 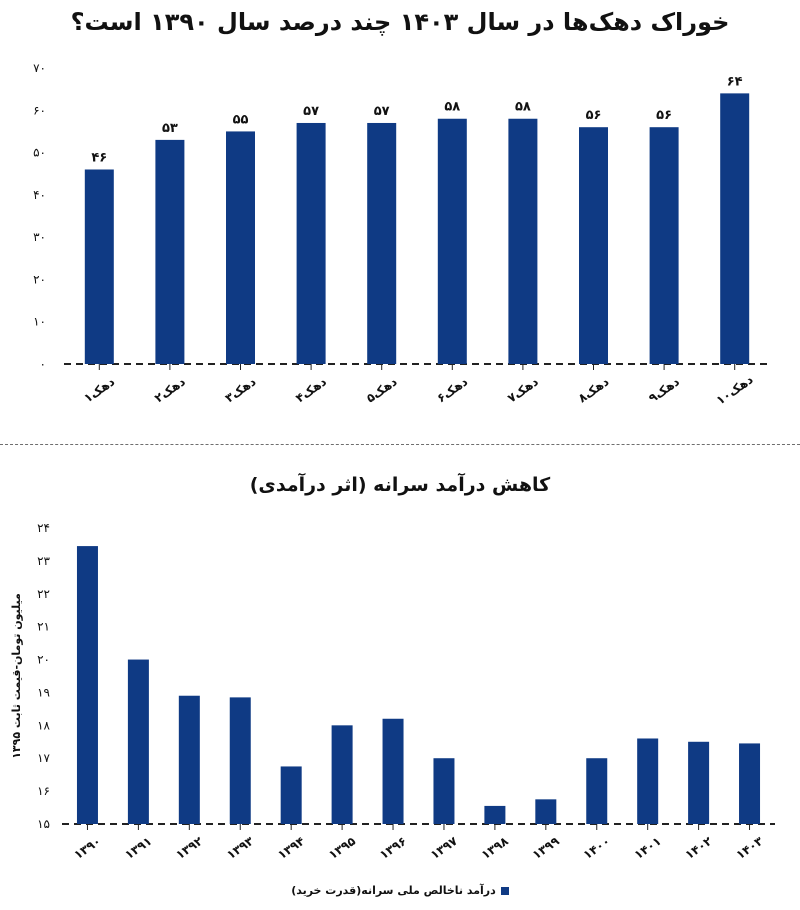 I want to click on chart-2-title: کاهش درآمد سرانه (اثر درآمدی), so click(x=400, y=485).